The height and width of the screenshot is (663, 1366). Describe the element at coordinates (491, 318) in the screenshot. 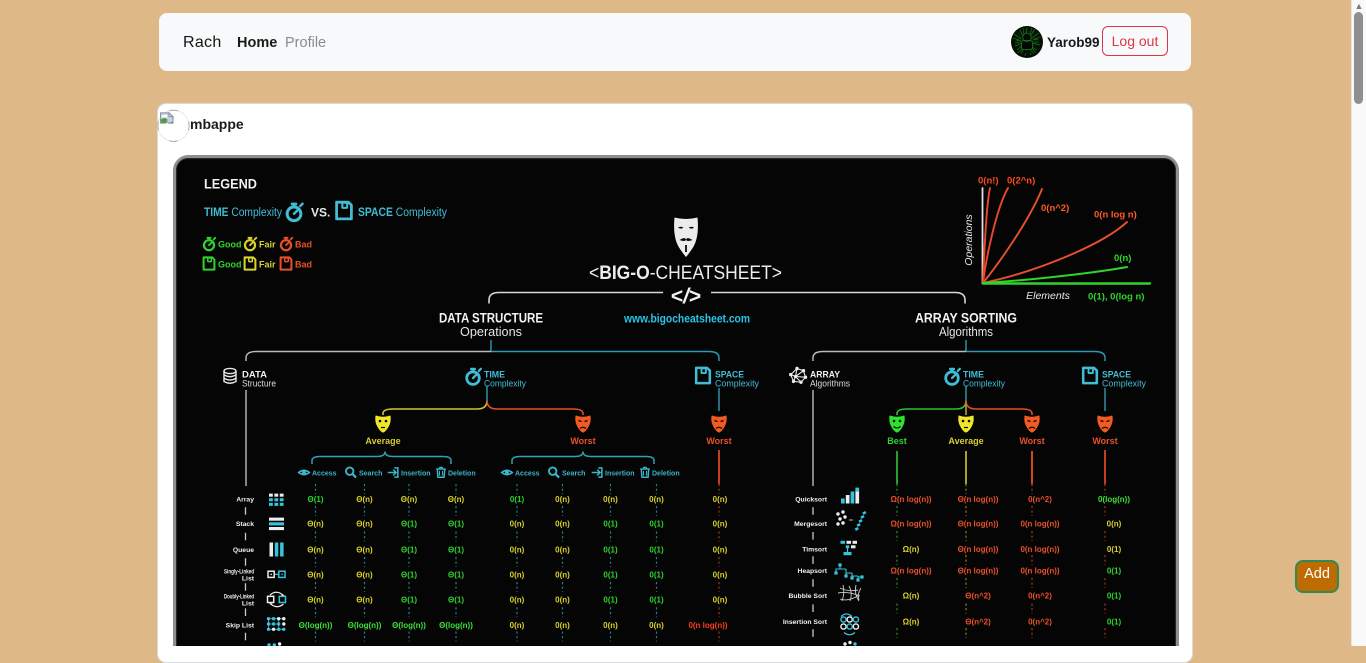

I see `svg-text: DATA STRUCTURE` at that location.